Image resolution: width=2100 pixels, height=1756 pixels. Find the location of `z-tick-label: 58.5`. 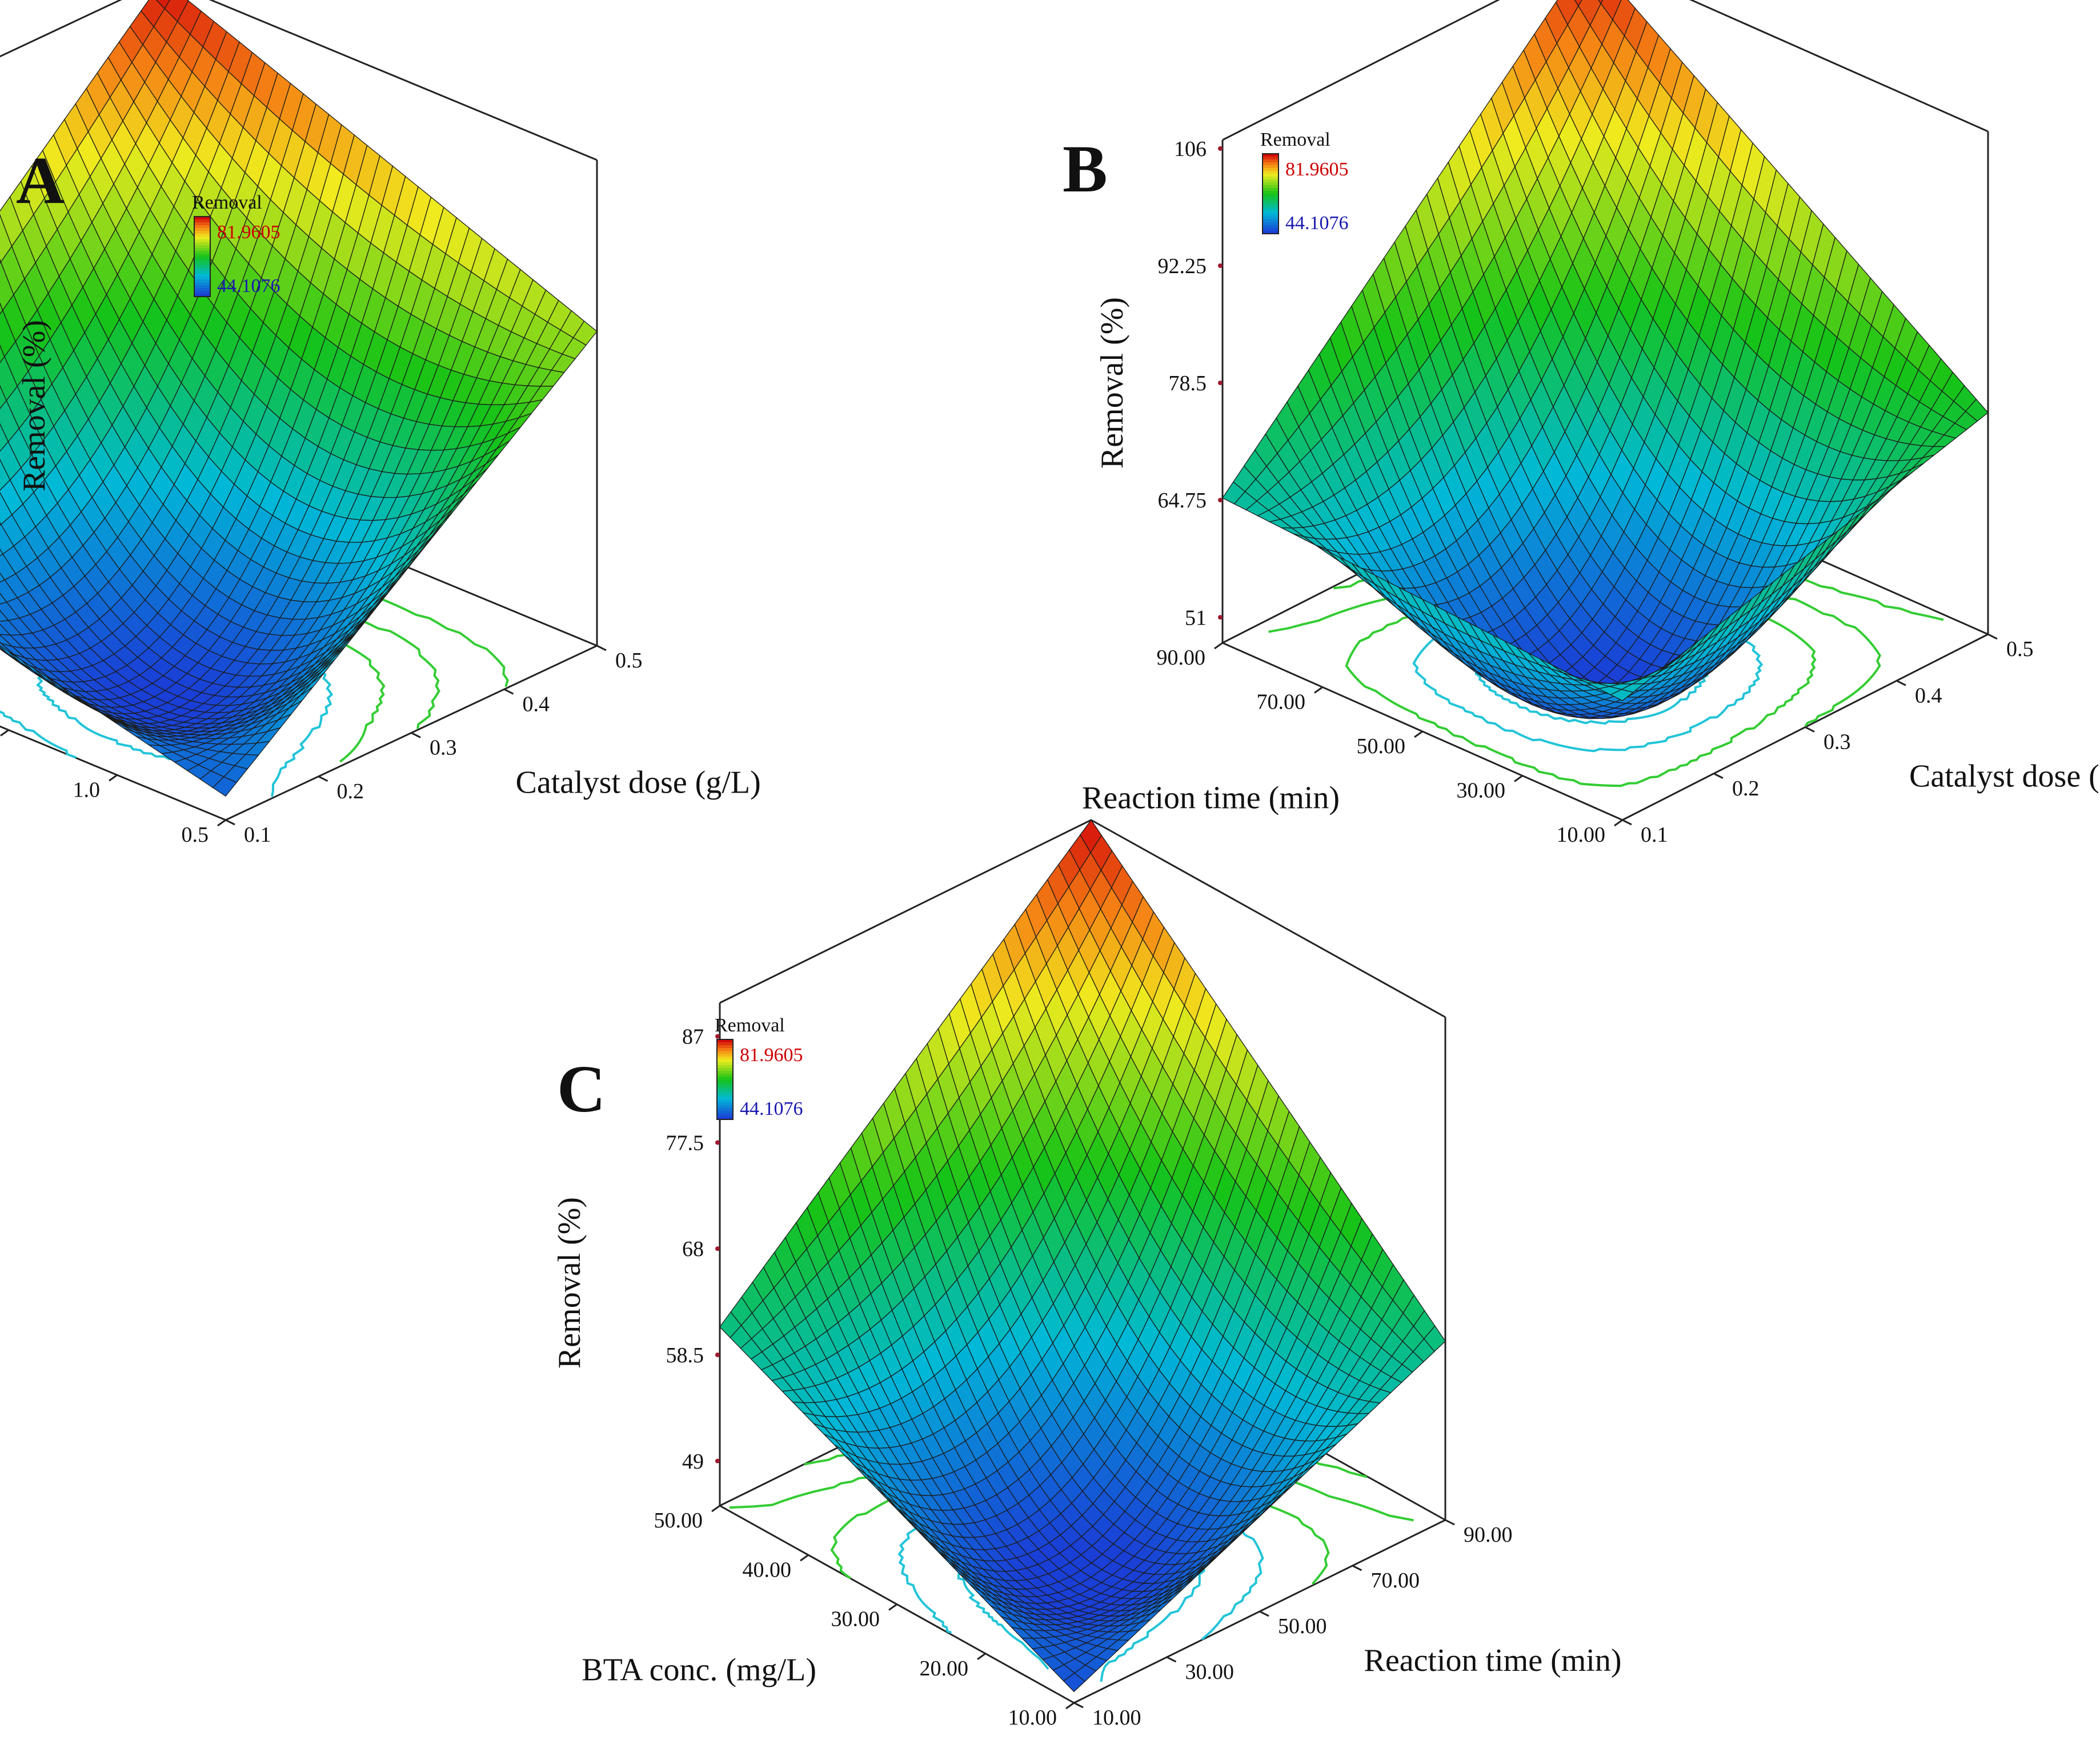

z-tick-label: 58.5 is located at coordinates (685, 1355).